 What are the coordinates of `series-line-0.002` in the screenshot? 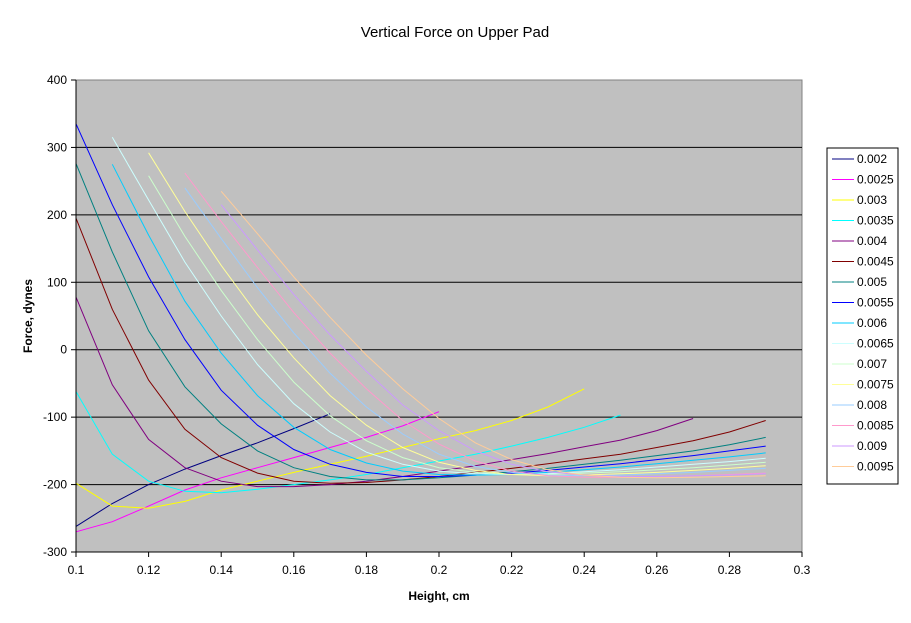 It's located at (203, 470).